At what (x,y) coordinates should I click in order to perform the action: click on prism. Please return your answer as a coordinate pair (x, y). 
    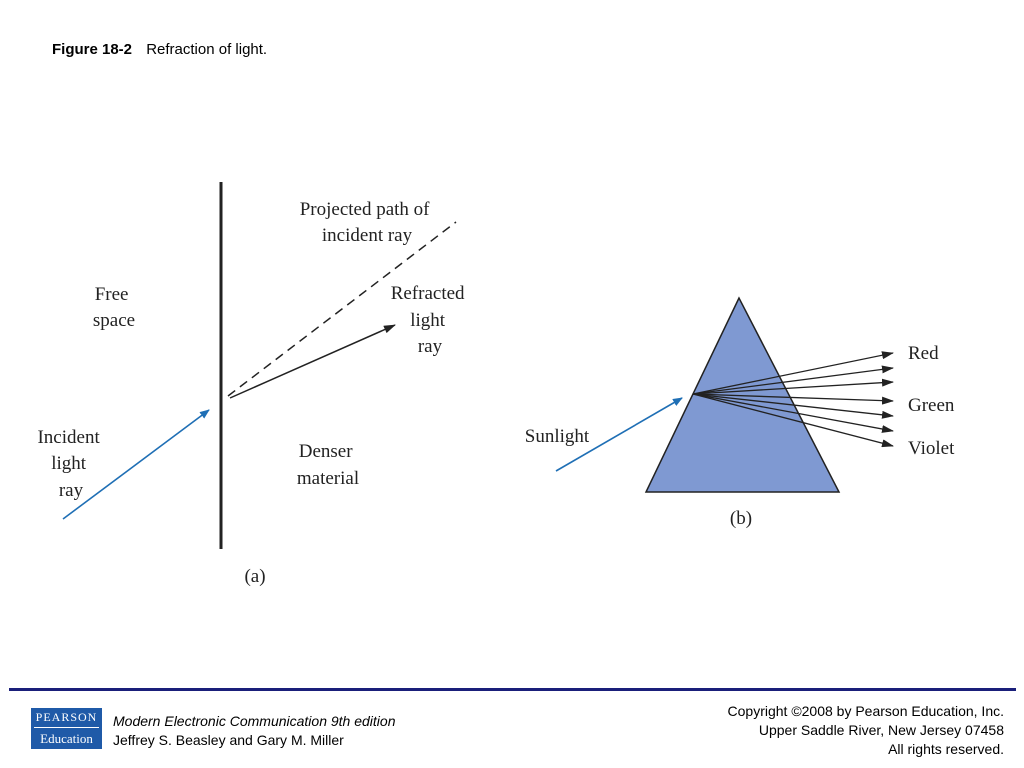
    Looking at the image, I should click on (742, 394).